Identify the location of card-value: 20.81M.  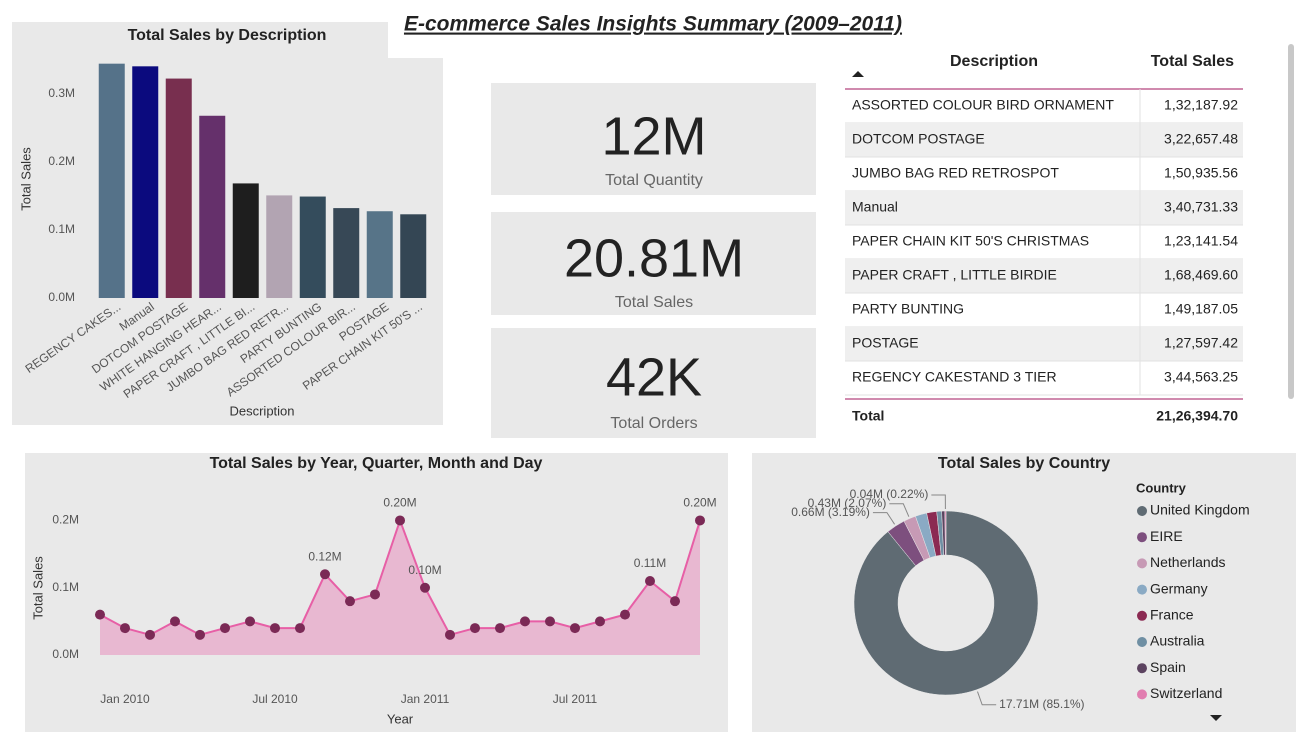
(654, 258).